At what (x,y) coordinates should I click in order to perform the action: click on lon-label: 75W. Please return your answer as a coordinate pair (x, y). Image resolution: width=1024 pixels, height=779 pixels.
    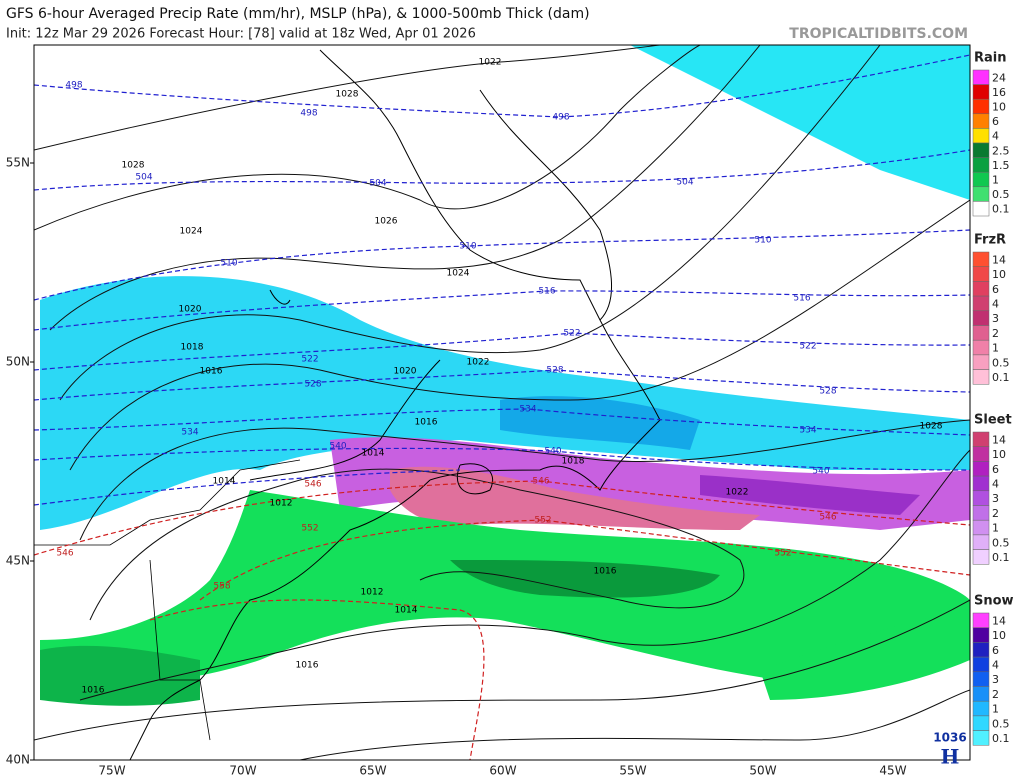
    Looking at the image, I should click on (111, 771).